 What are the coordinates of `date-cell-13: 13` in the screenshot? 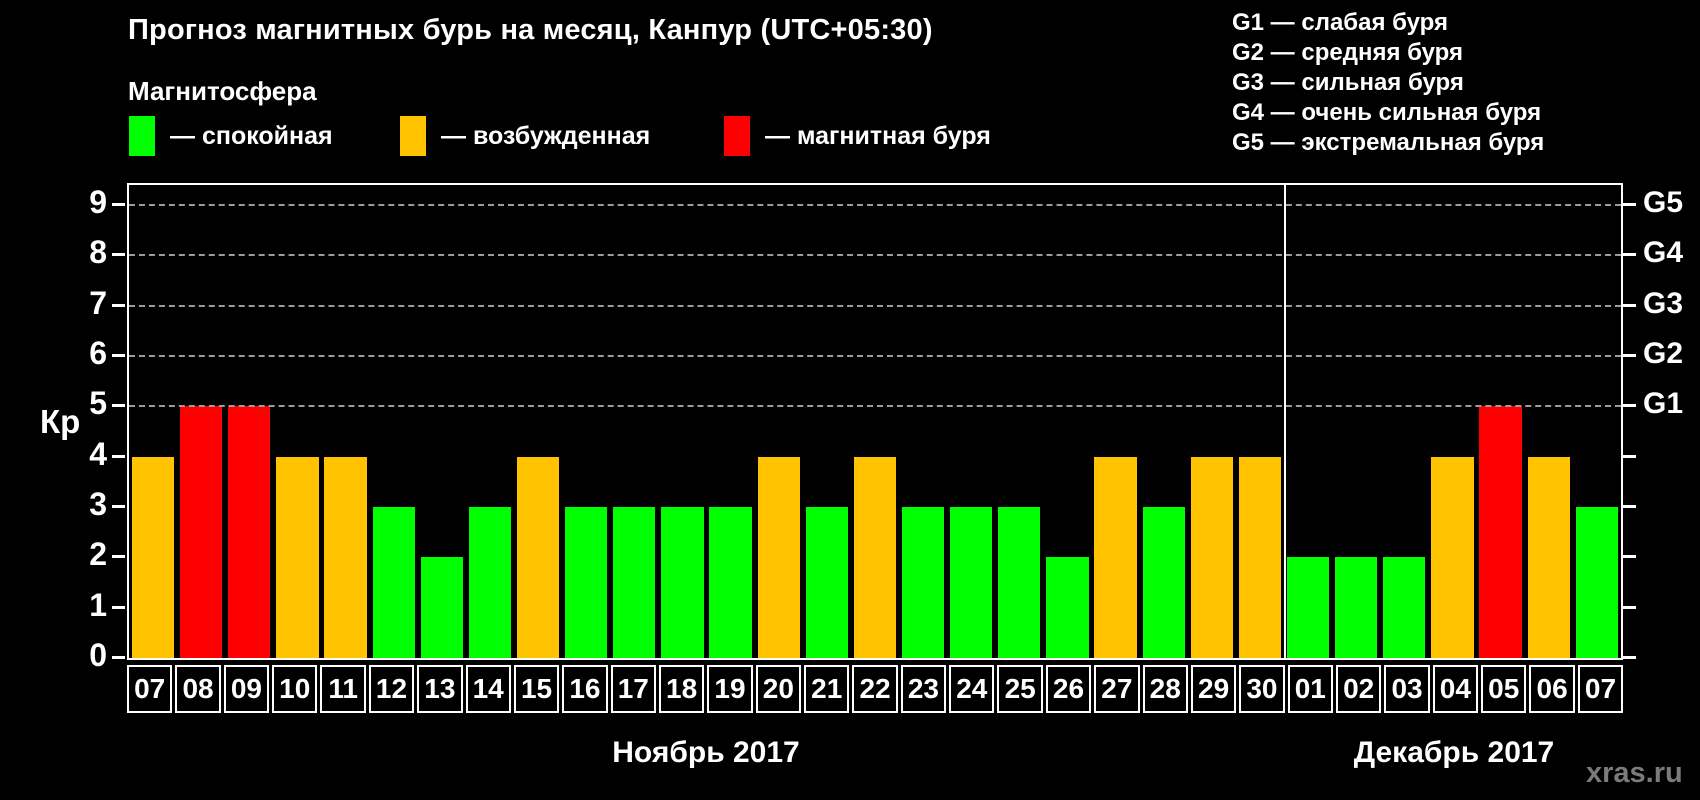 It's located at (440, 689).